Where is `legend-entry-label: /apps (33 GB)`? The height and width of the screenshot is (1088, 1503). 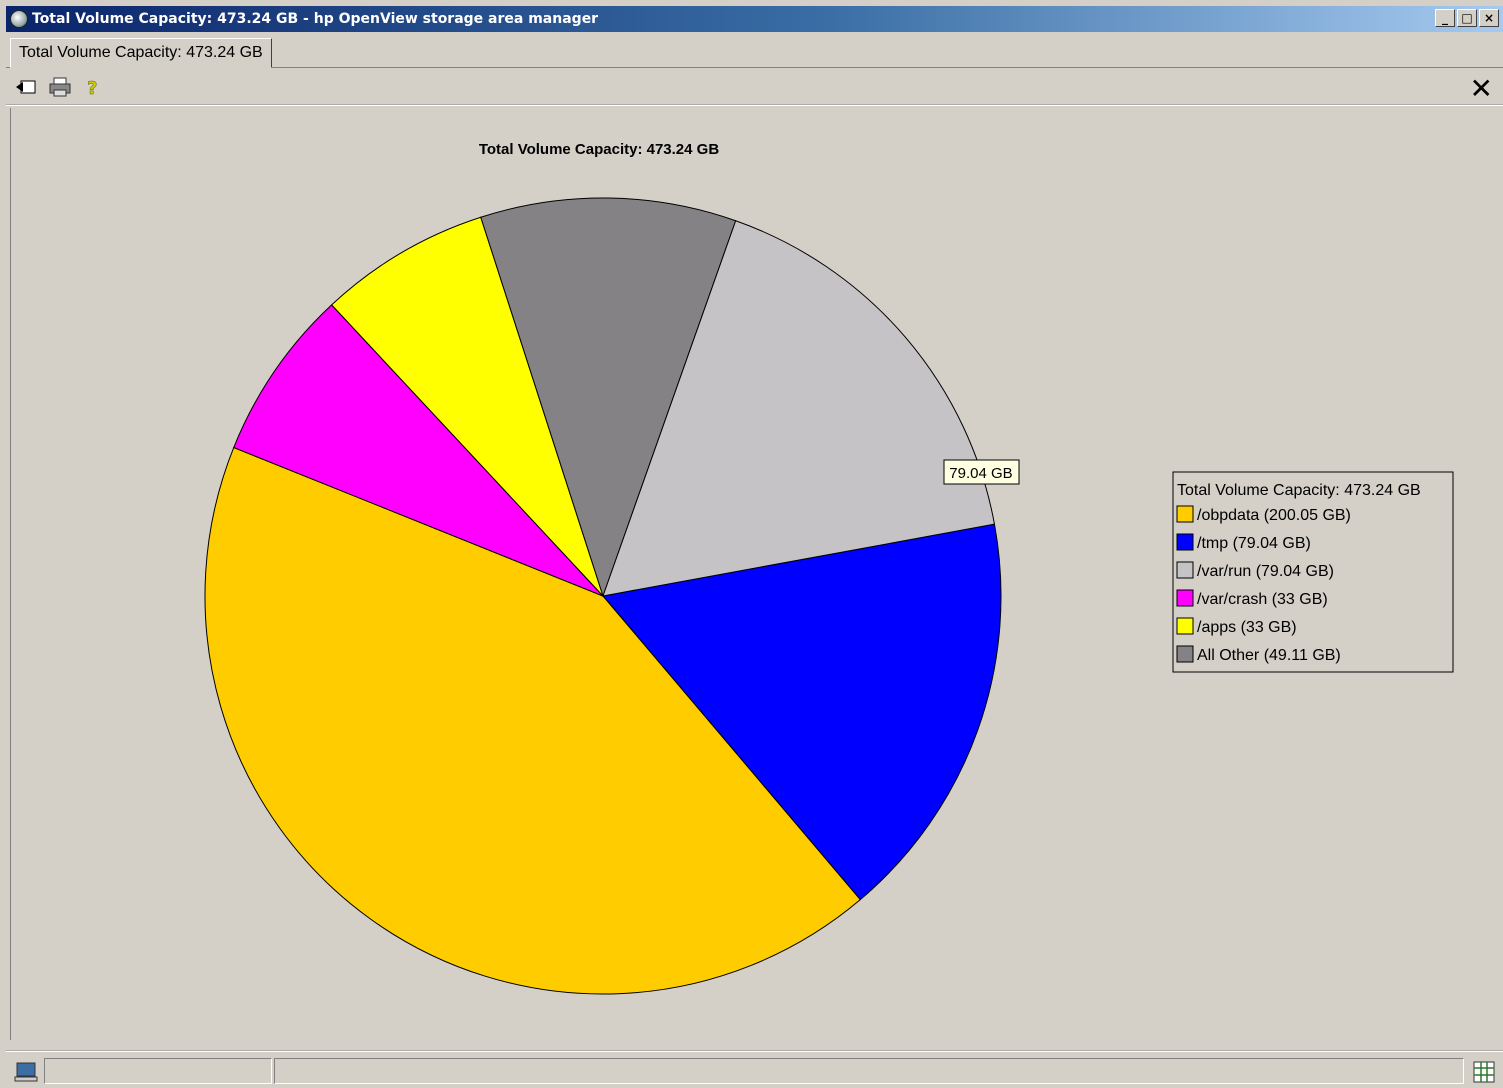 legend-entry-label: /apps (33 GB) is located at coordinates (1247, 627).